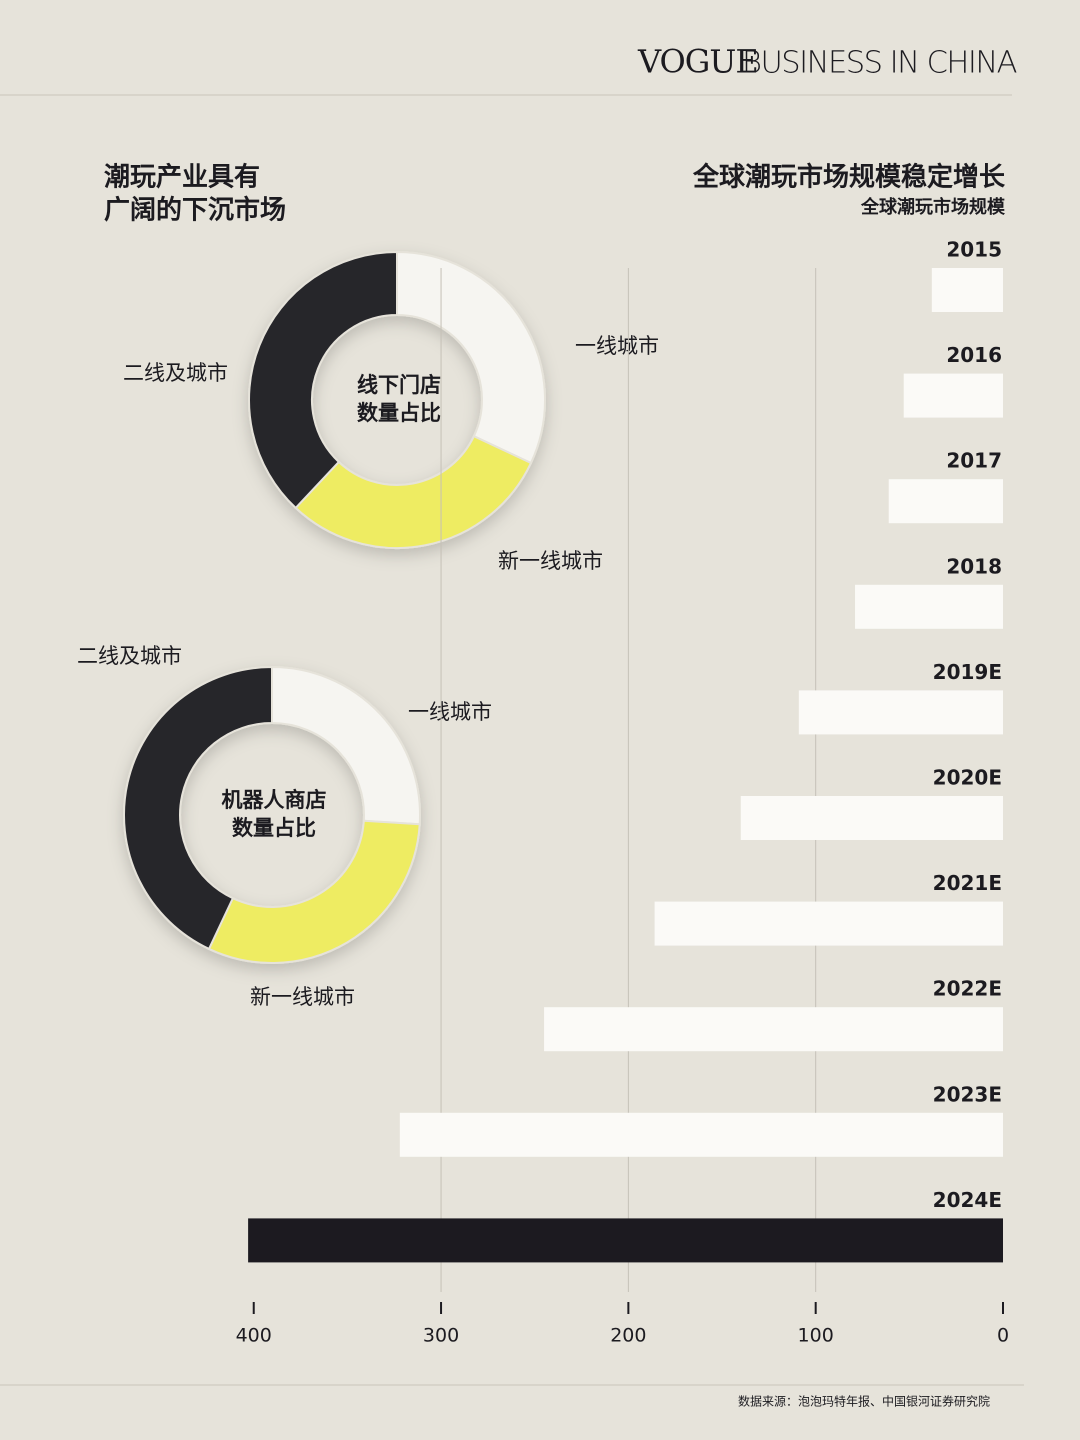 This screenshot has width=1080, height=1440. What do you see at coordinates (441, 1336) in the screenshot?
I see `x-tick-label: 300` at bounding box center [441, 1336].